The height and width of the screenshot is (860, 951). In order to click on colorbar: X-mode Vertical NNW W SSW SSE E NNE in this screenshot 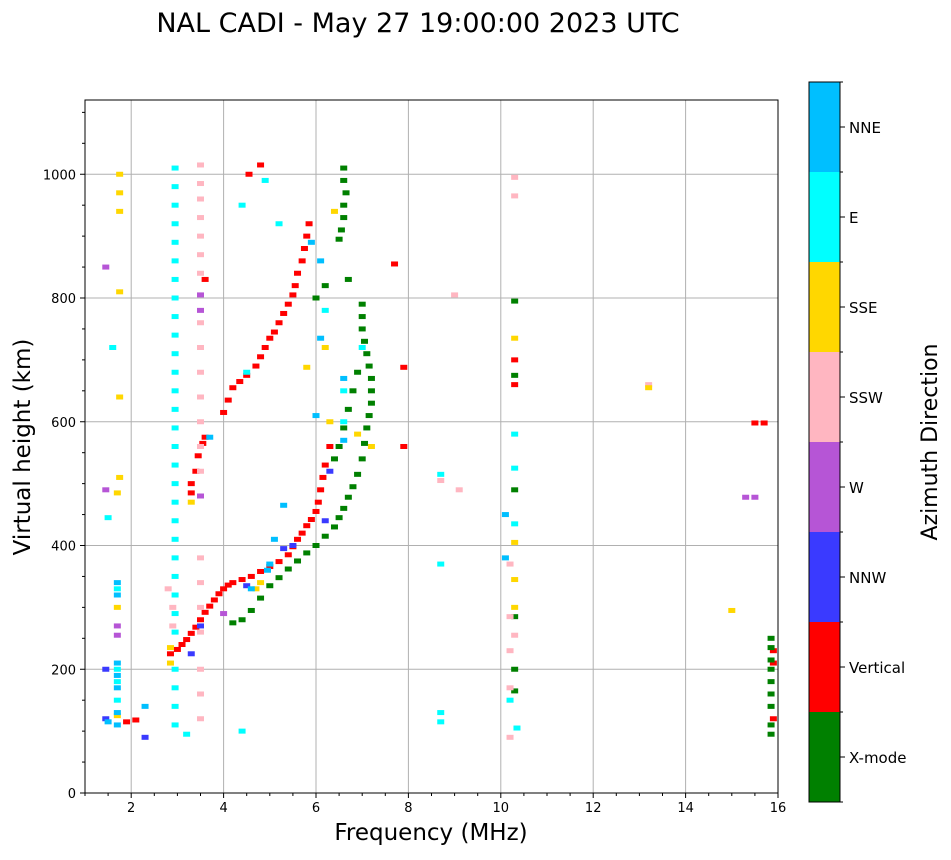, I will do `click(857, 442)`.